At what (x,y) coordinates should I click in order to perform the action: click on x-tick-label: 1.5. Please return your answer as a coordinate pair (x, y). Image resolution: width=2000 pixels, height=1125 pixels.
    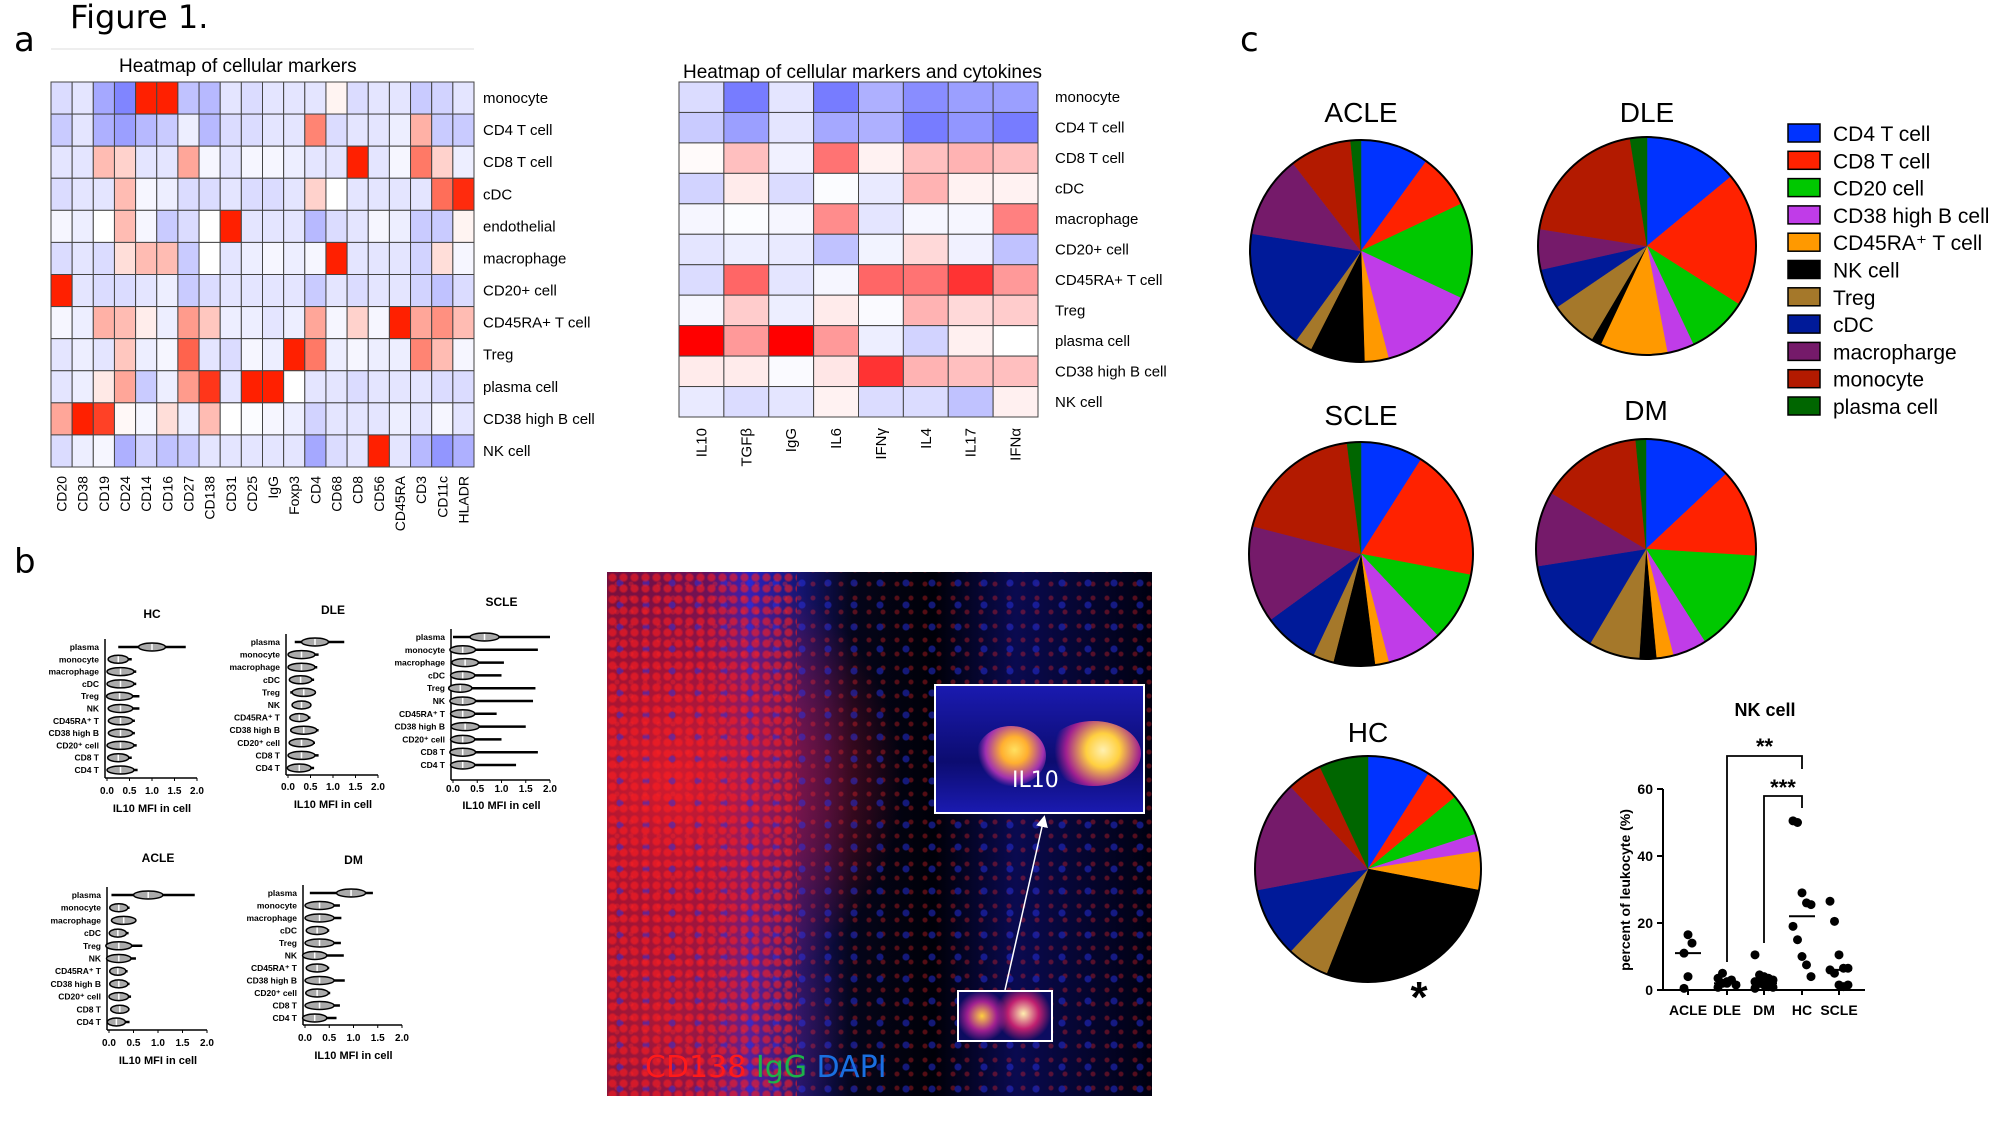
    Looking at the image, I should click on (183, 1043).